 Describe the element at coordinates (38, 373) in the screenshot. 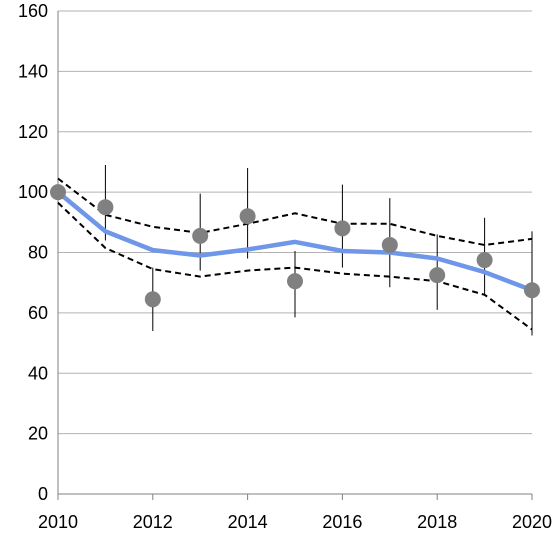

I see `y-tick-label-40: 40` at that location.